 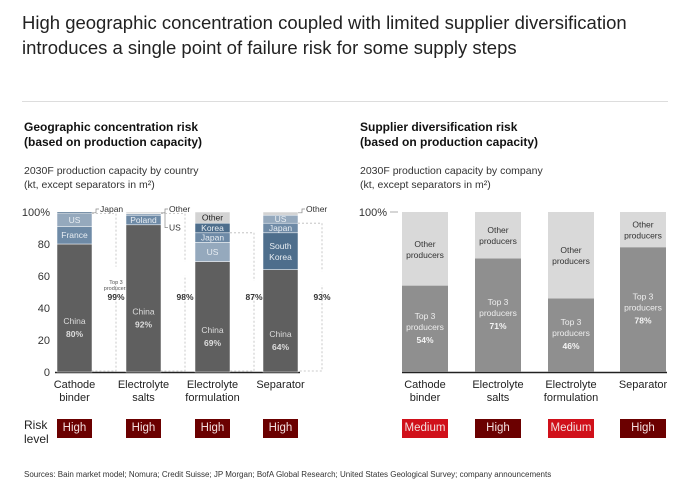 I want to click on segment-value-label: 71%, so click(x=497, y=326).